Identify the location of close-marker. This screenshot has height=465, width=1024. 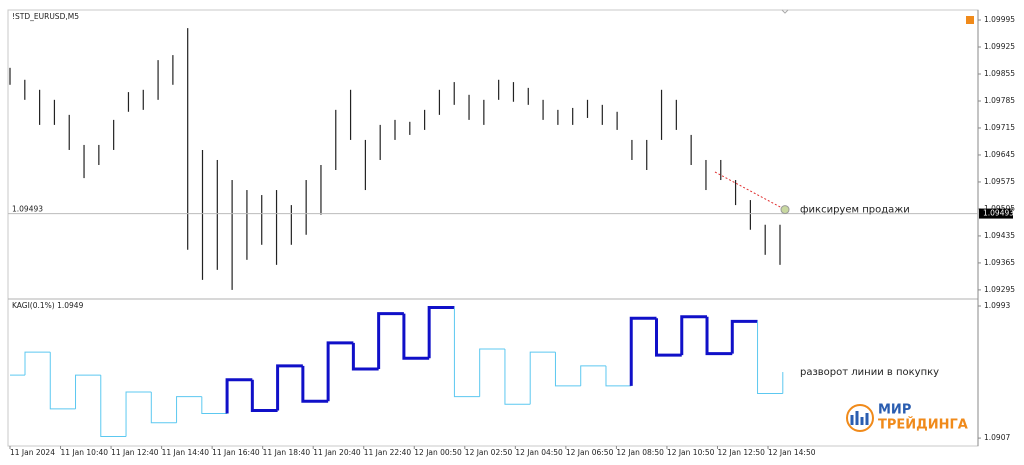
(785, 210).